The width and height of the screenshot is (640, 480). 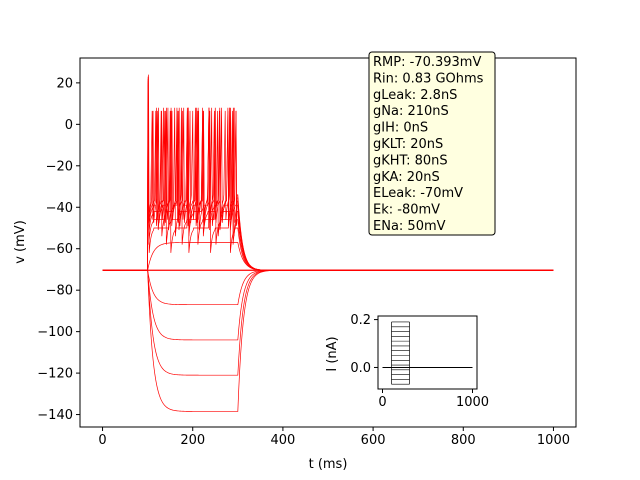 I want to click on inset-x-ticks: 0 1000, so click(x=433, y=399).